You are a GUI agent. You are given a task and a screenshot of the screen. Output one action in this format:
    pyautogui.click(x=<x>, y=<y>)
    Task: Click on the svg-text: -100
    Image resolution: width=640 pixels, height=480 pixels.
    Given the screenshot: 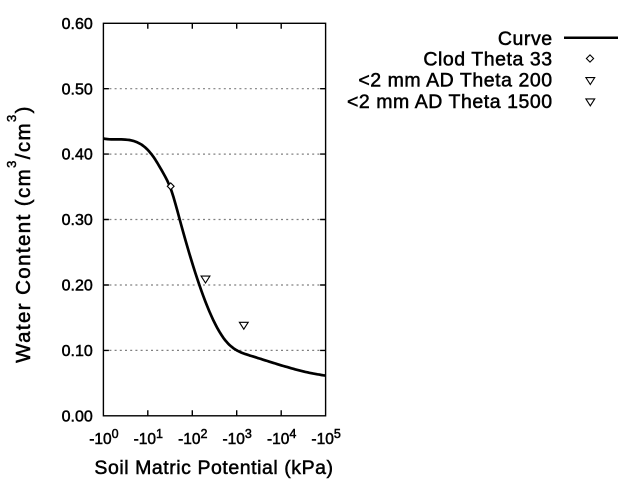 What is the action you would take?
    pyautogui.click(x=103, y=437)
    